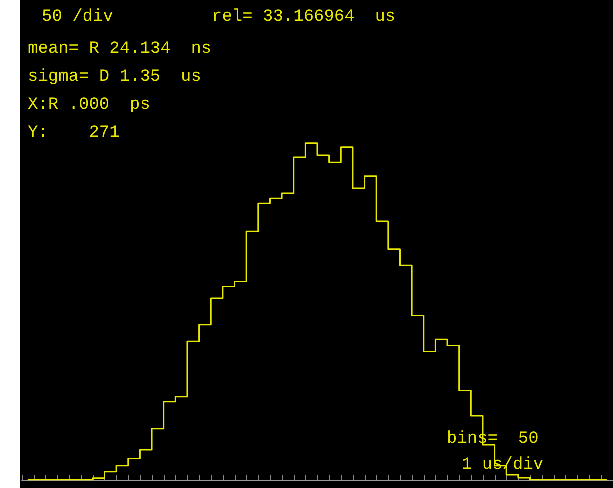 Image resolution: width=613 pixels, height=488 pixels. I want to click on text: mean= R 24.134 ns, so click(120, 49).